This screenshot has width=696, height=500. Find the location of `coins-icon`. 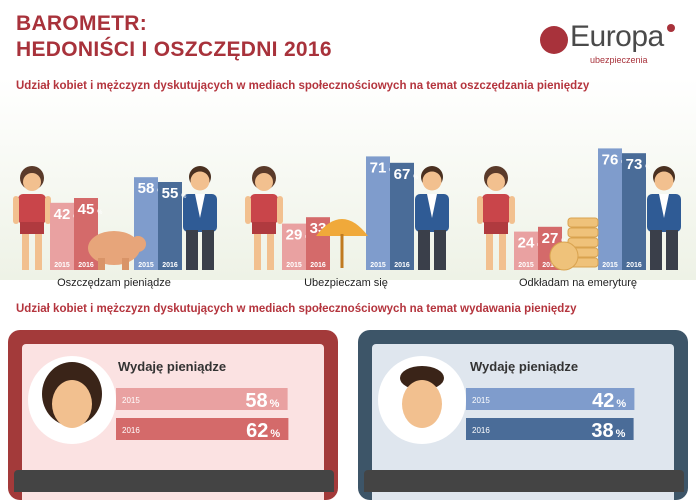

coins-icon is located at coordinates (574, 244).